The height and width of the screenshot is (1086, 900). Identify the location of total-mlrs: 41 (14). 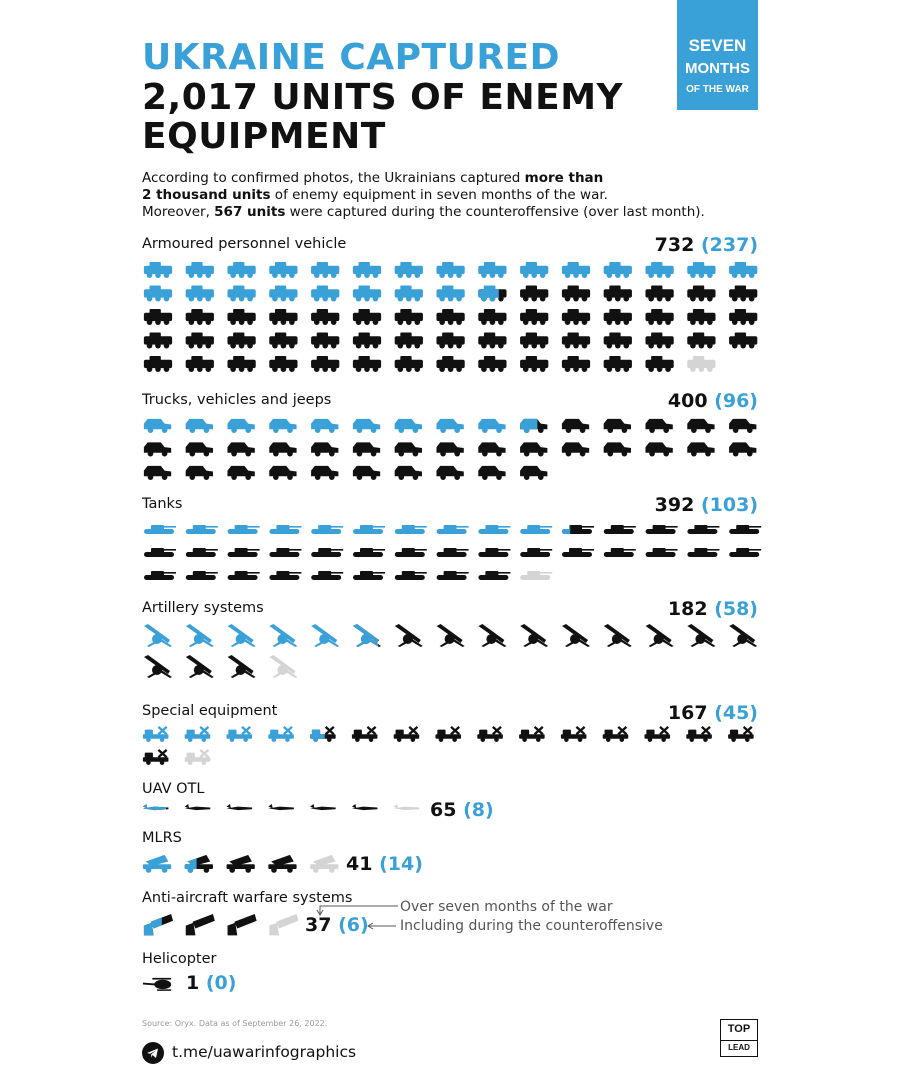
(384, 864).